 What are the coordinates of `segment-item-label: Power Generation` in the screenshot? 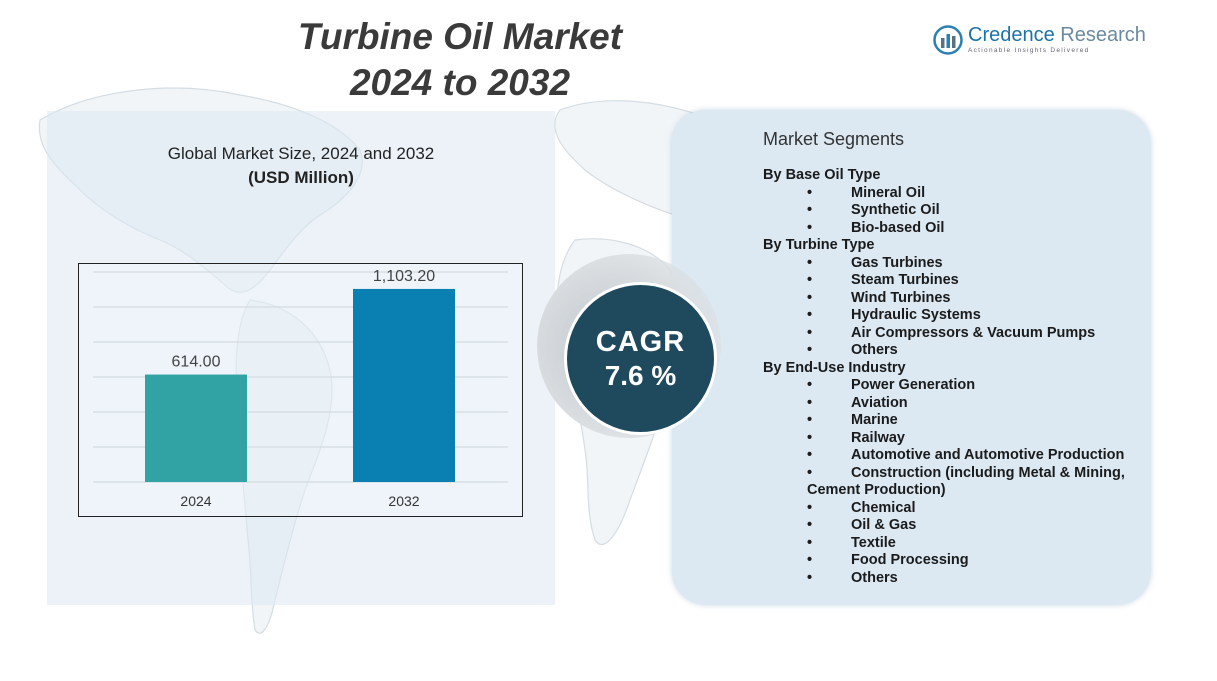 It's located at (913, 385).